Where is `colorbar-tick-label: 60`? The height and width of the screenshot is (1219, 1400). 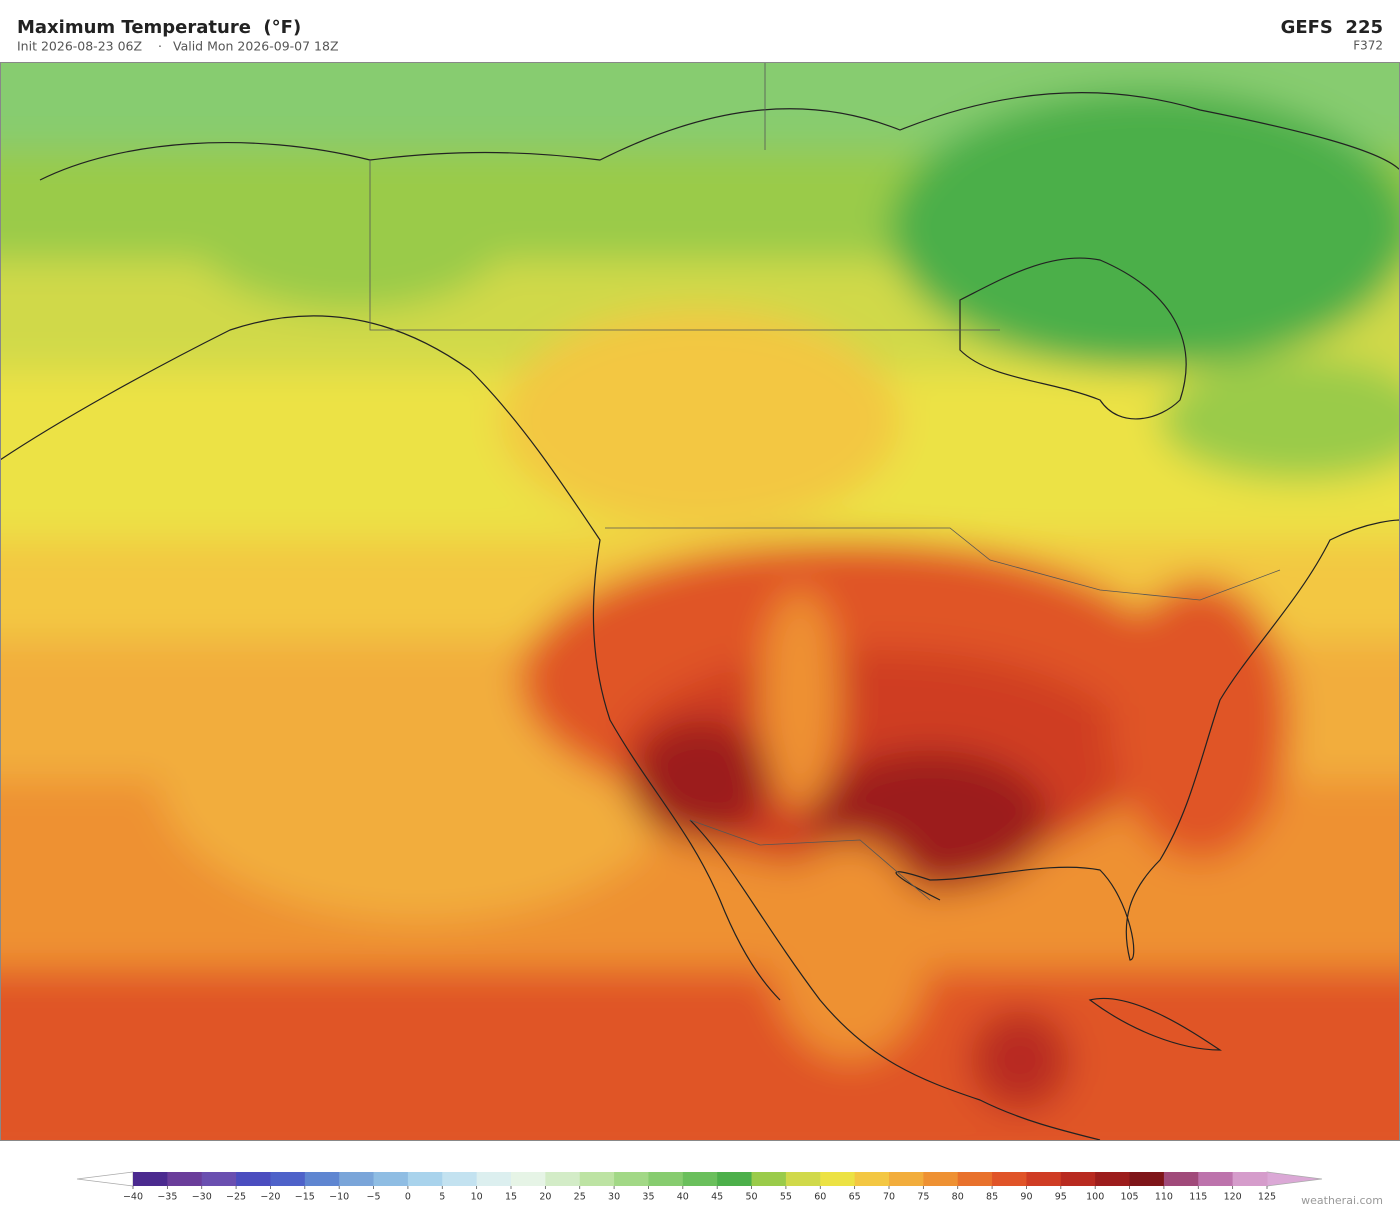 colorbar-tick-label: 60 is located at coordinates (820, 1197).